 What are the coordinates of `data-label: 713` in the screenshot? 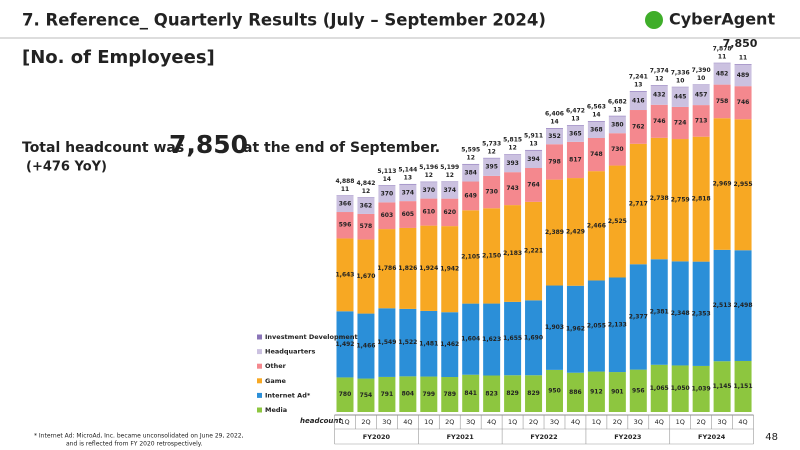 It's located at (701, 120).